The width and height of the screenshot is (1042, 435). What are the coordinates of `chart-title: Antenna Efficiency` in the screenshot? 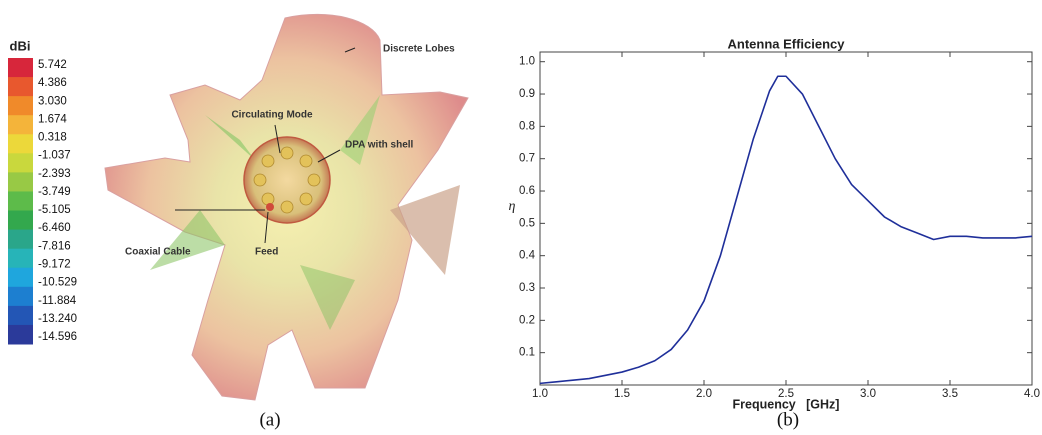 It's located at (786, 43).